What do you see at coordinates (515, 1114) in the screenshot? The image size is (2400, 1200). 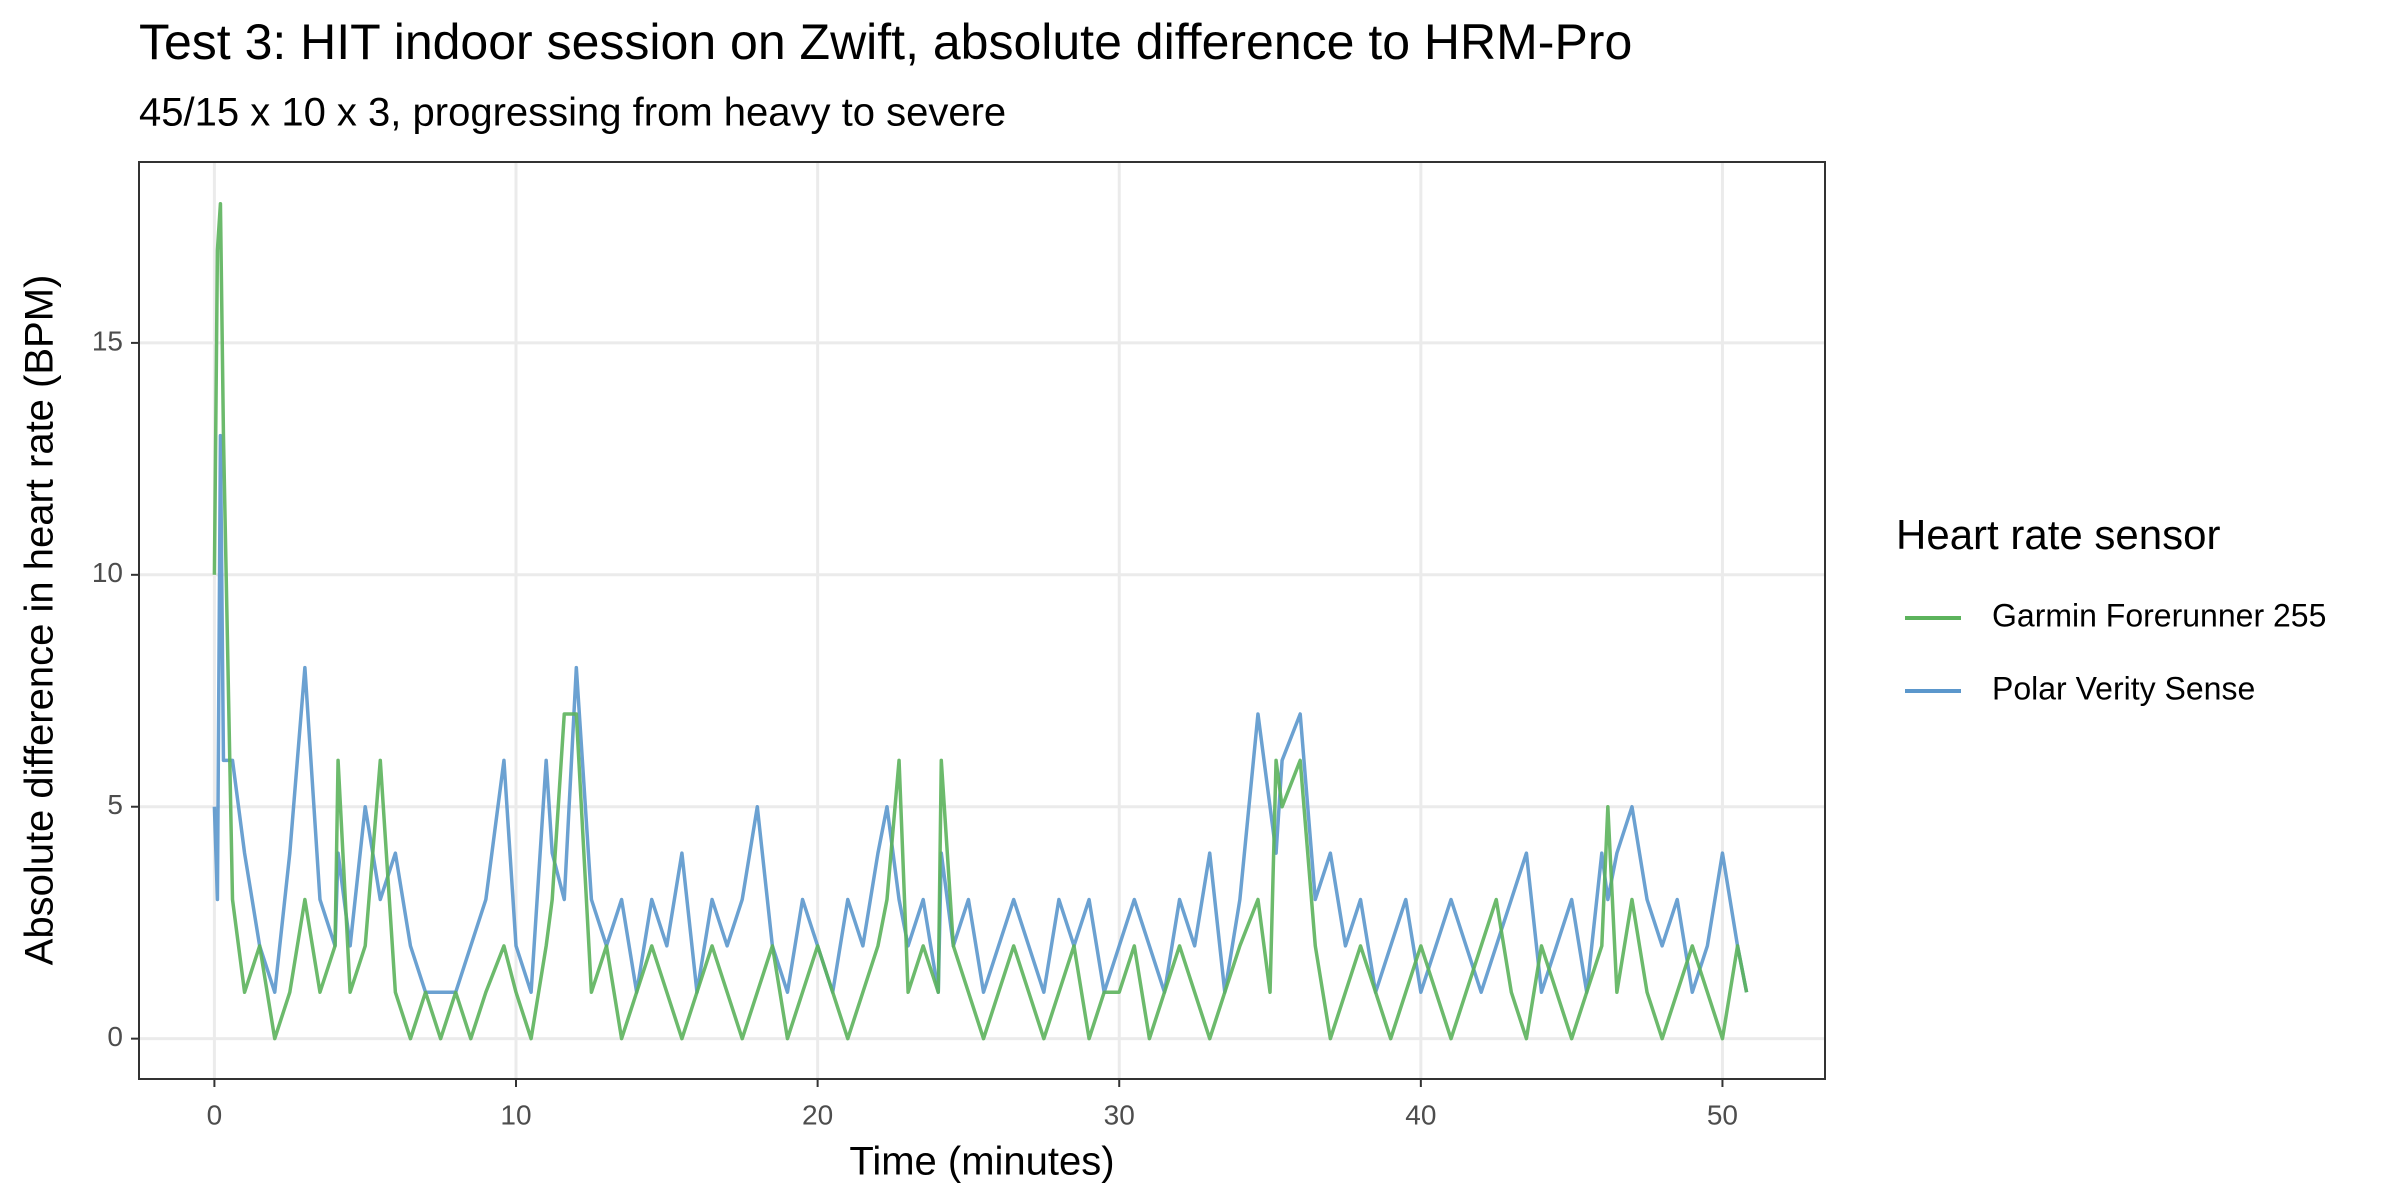 I see `x-tick-label: 10` at bounding box center [515, 1114].